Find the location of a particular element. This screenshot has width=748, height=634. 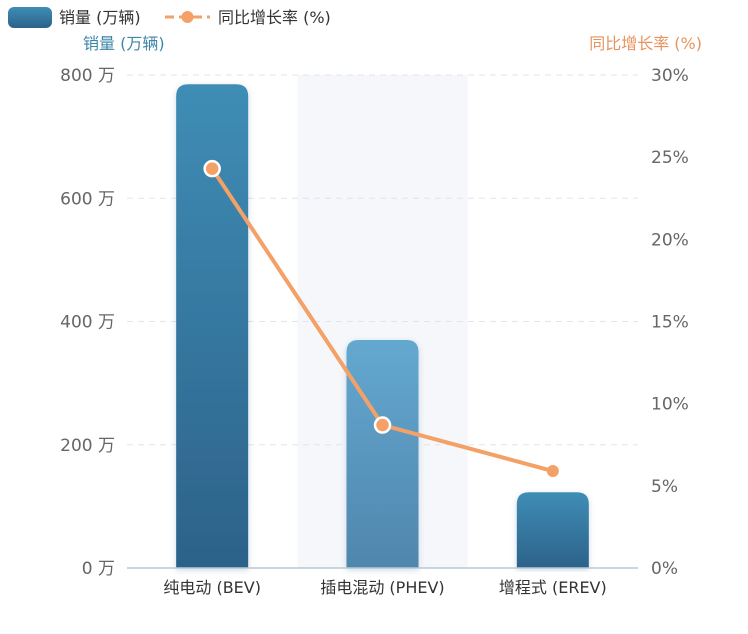

right-tick-label: 5% is located at coordinates (664, 487).